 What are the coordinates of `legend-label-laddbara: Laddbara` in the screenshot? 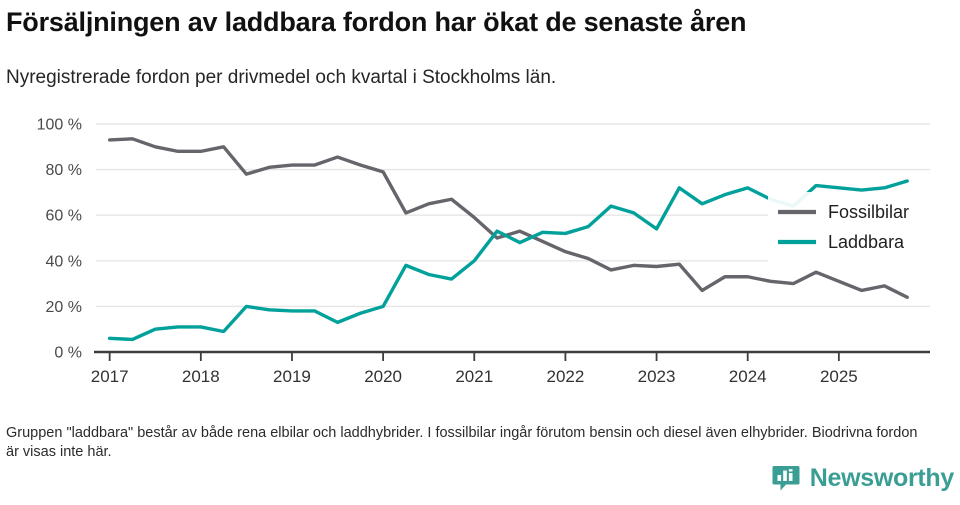 It's located at (866, 242).